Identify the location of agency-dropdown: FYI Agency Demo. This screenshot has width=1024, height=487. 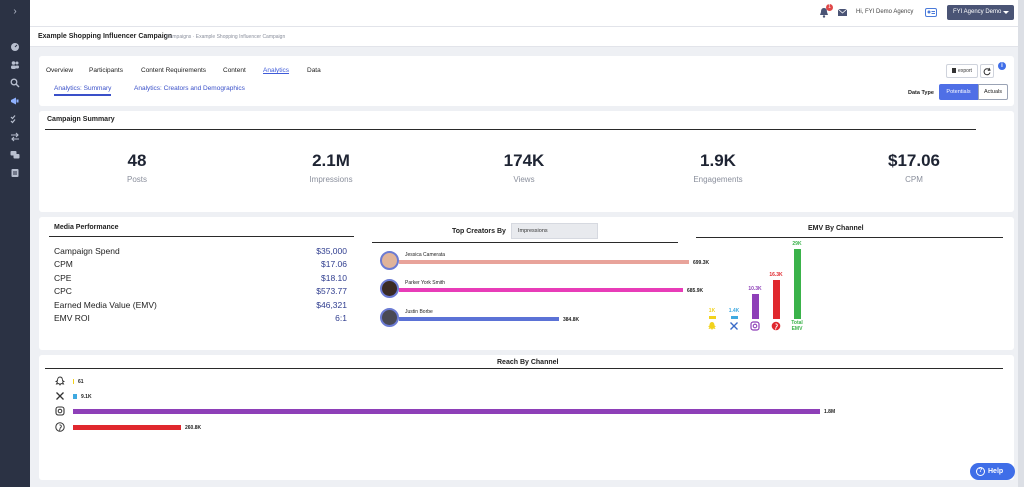
(980, 12).